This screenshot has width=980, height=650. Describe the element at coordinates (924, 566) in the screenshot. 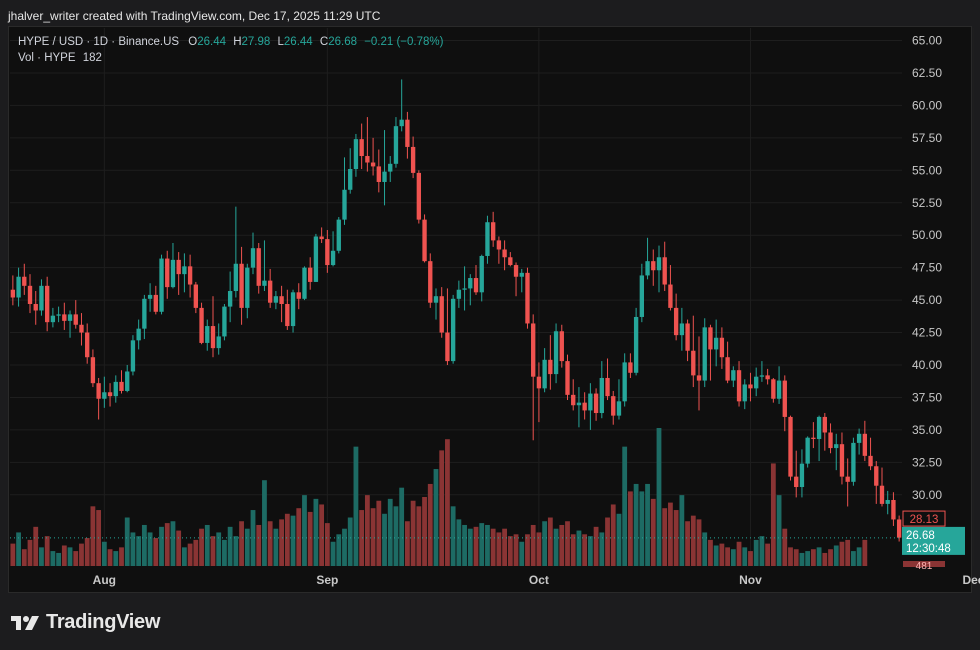

I see `volume-last-label: 481` at that location.